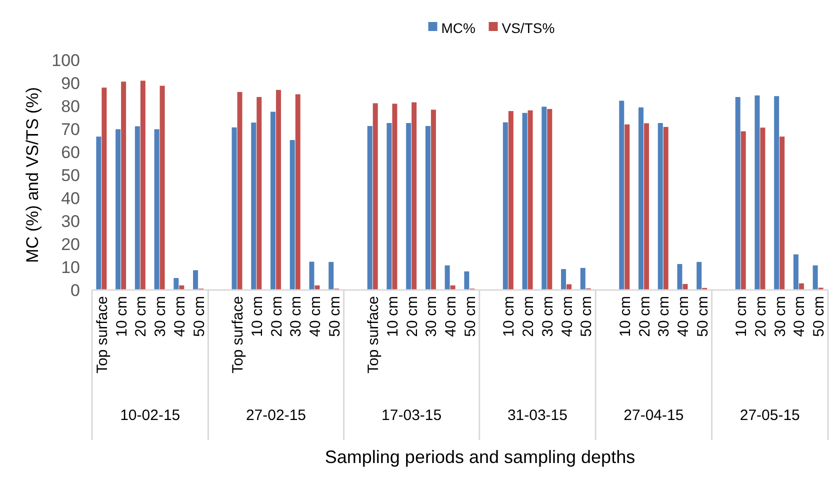 The image size is (837, 477). What do you see at coordinates (412, 415) in the screenshot?
I see `text: 17-03-15` at bounding box center [412, 415].